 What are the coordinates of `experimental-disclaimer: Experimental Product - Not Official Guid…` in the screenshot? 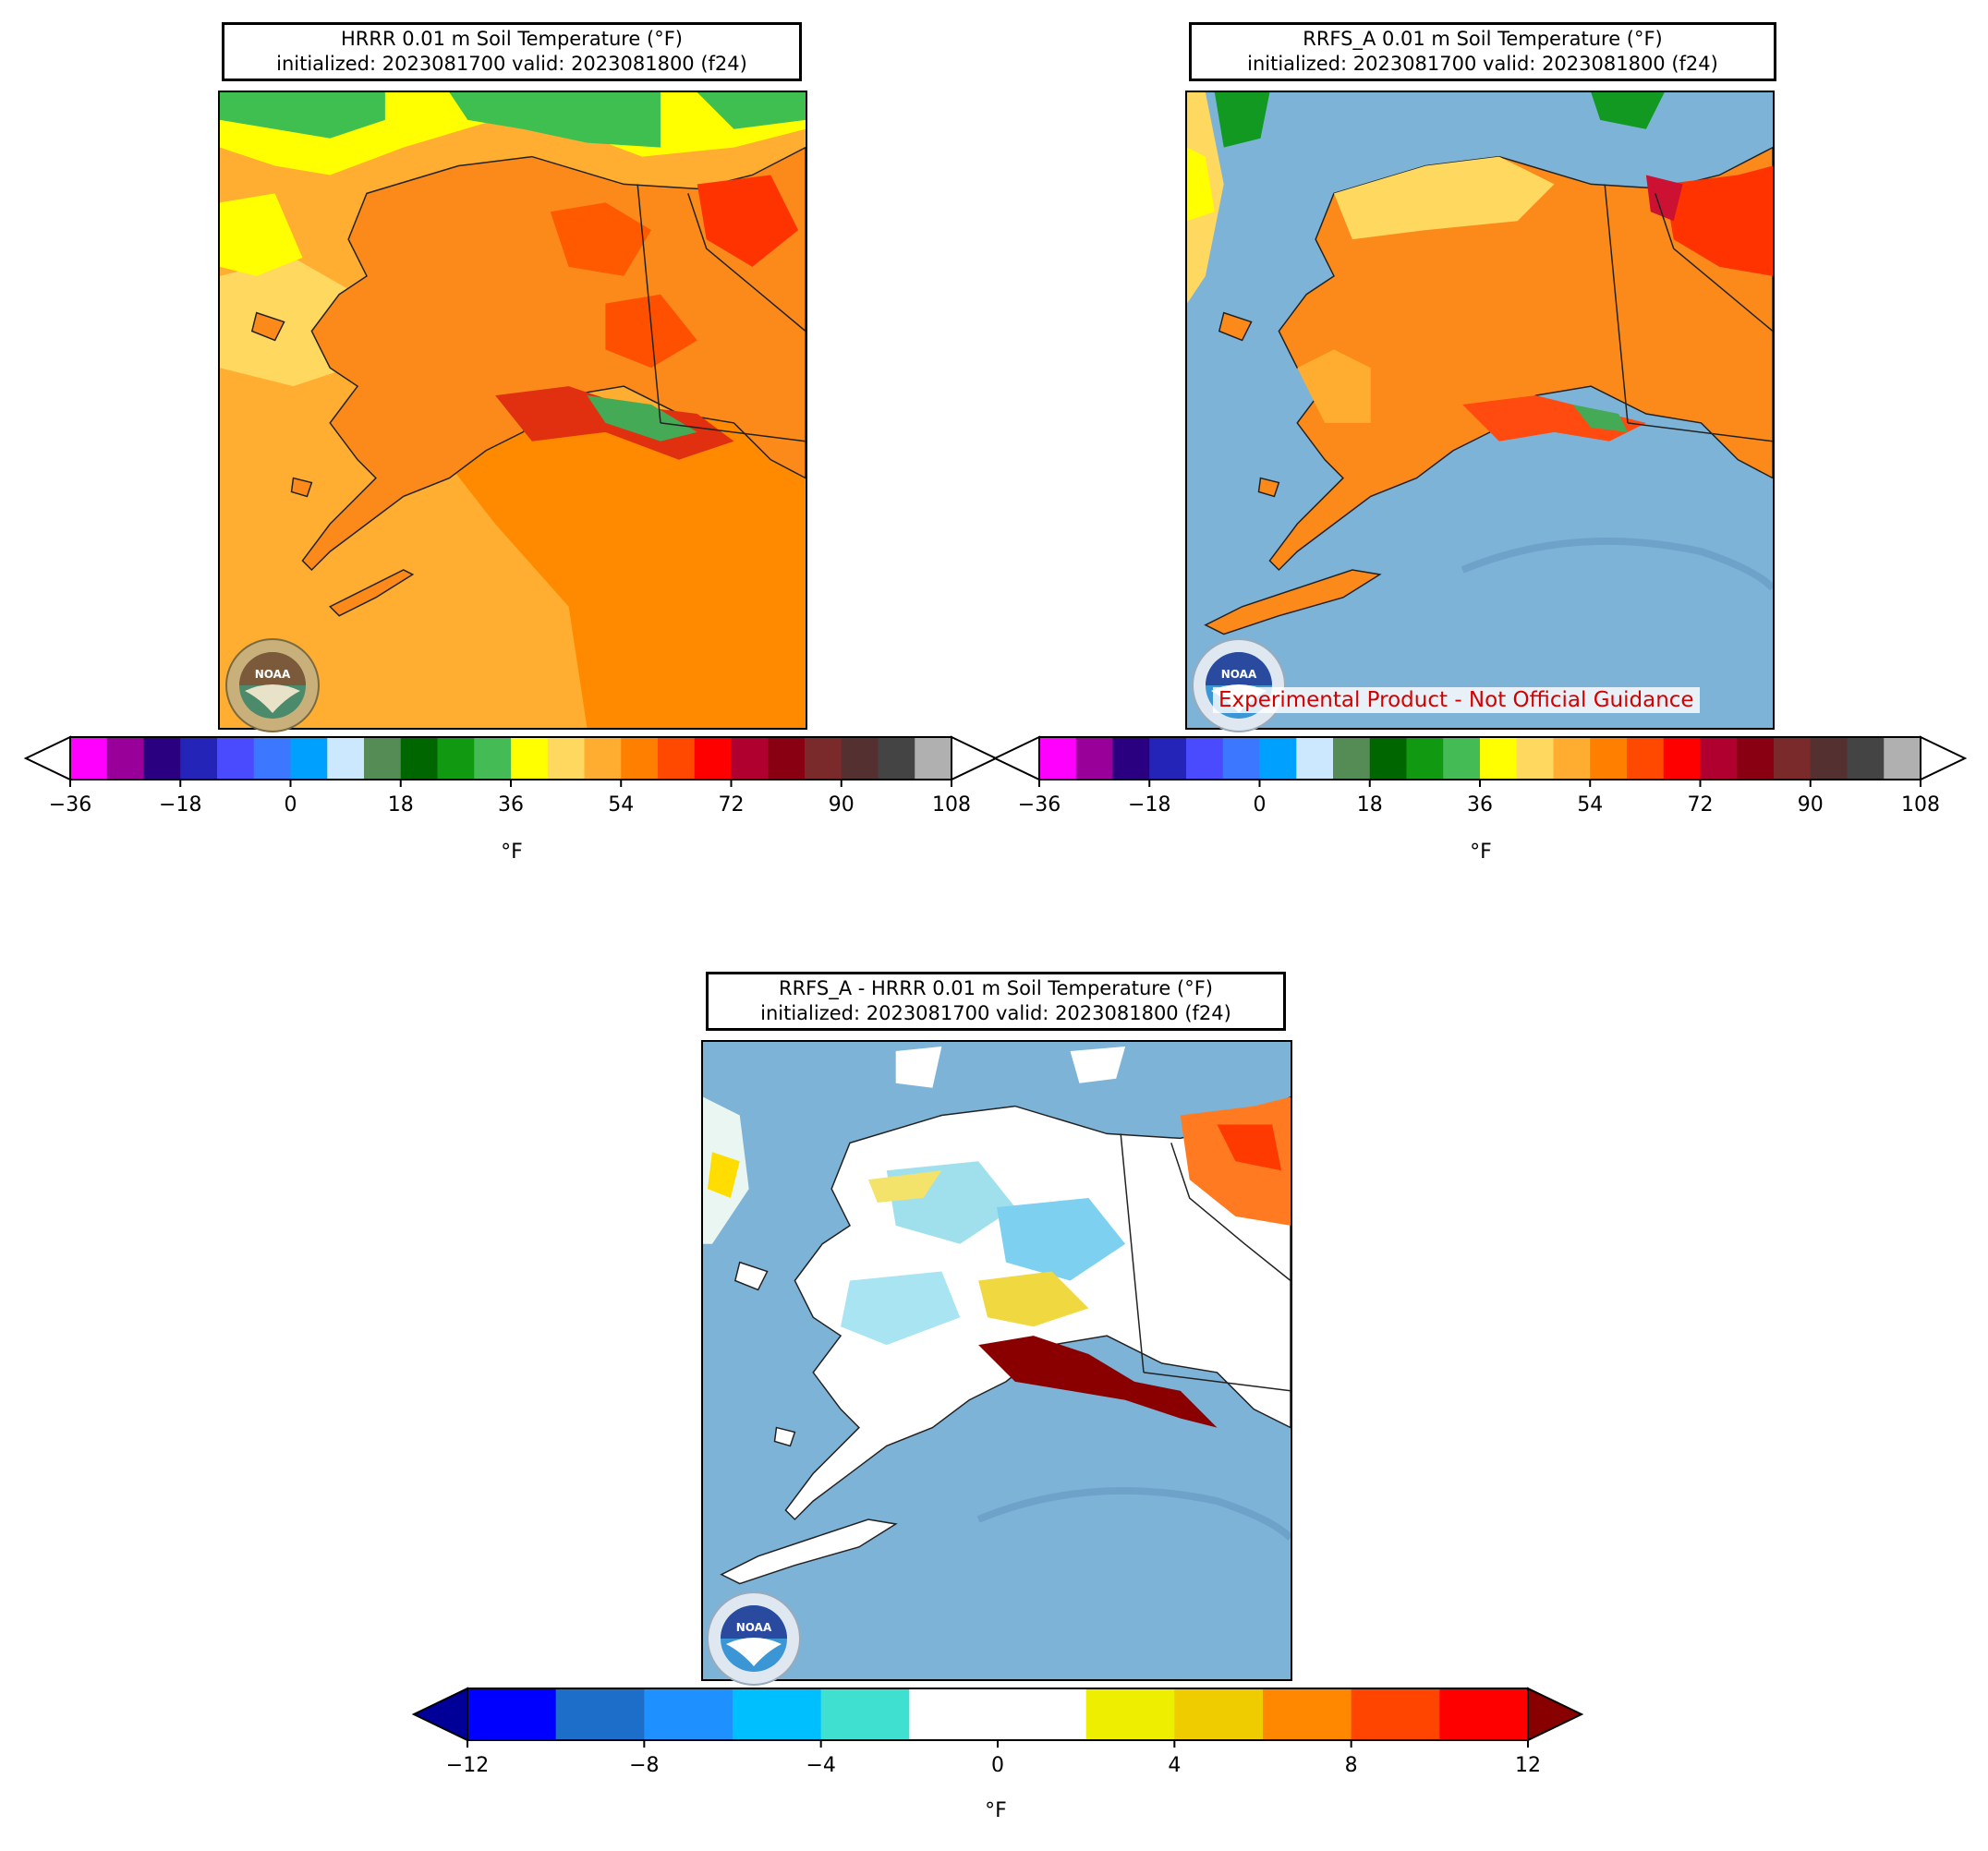 It's located at (1456, 700).